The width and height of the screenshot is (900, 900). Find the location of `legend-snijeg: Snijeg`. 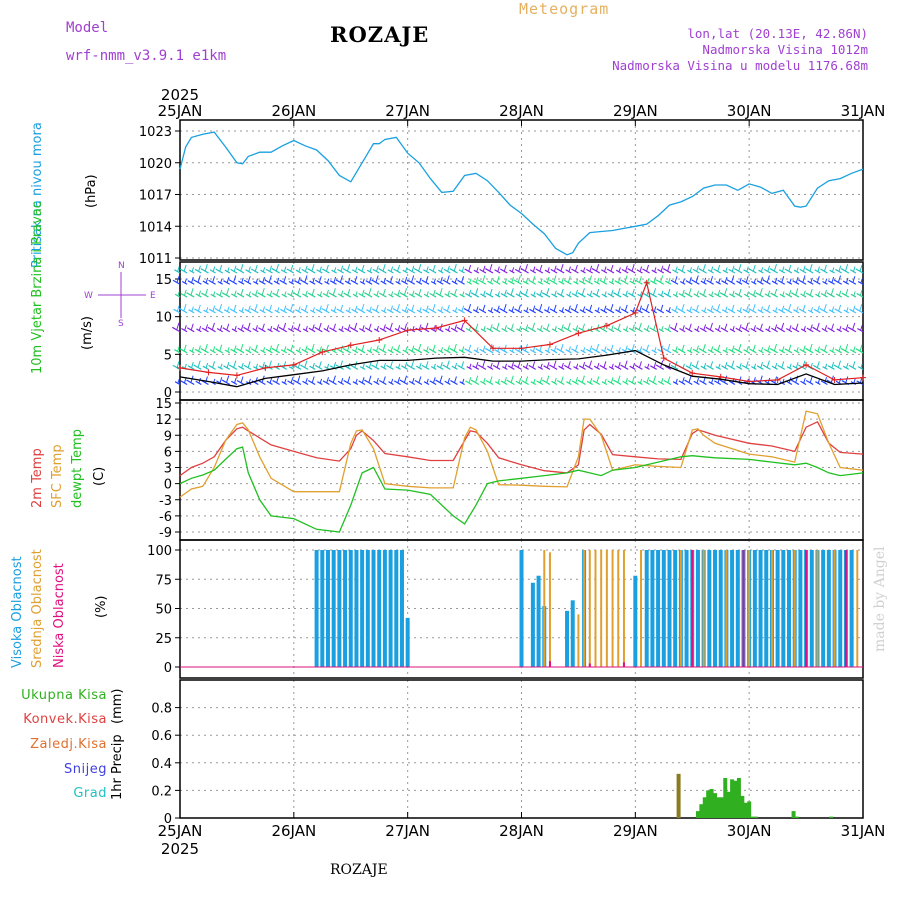

legend-snijeg: Snijeg is located at coordinates (85, 769).